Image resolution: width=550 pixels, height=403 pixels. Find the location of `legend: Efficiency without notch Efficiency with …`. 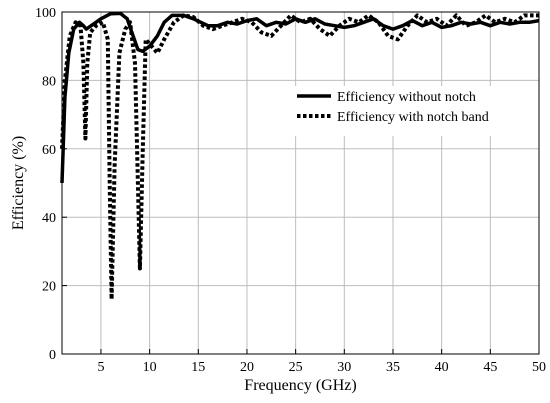

legend: Efficiency without notch Efficiency with … is located at coordinates (413, 111).